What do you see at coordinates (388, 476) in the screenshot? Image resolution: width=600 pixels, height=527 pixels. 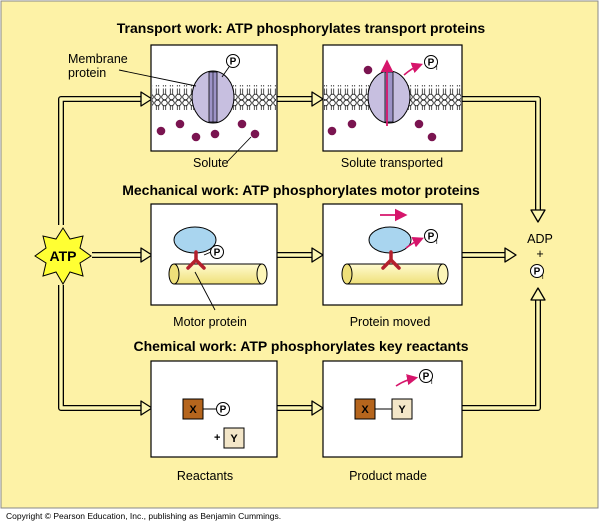 I see `product-made-caption: Product made` at bounding box center [388, 476].